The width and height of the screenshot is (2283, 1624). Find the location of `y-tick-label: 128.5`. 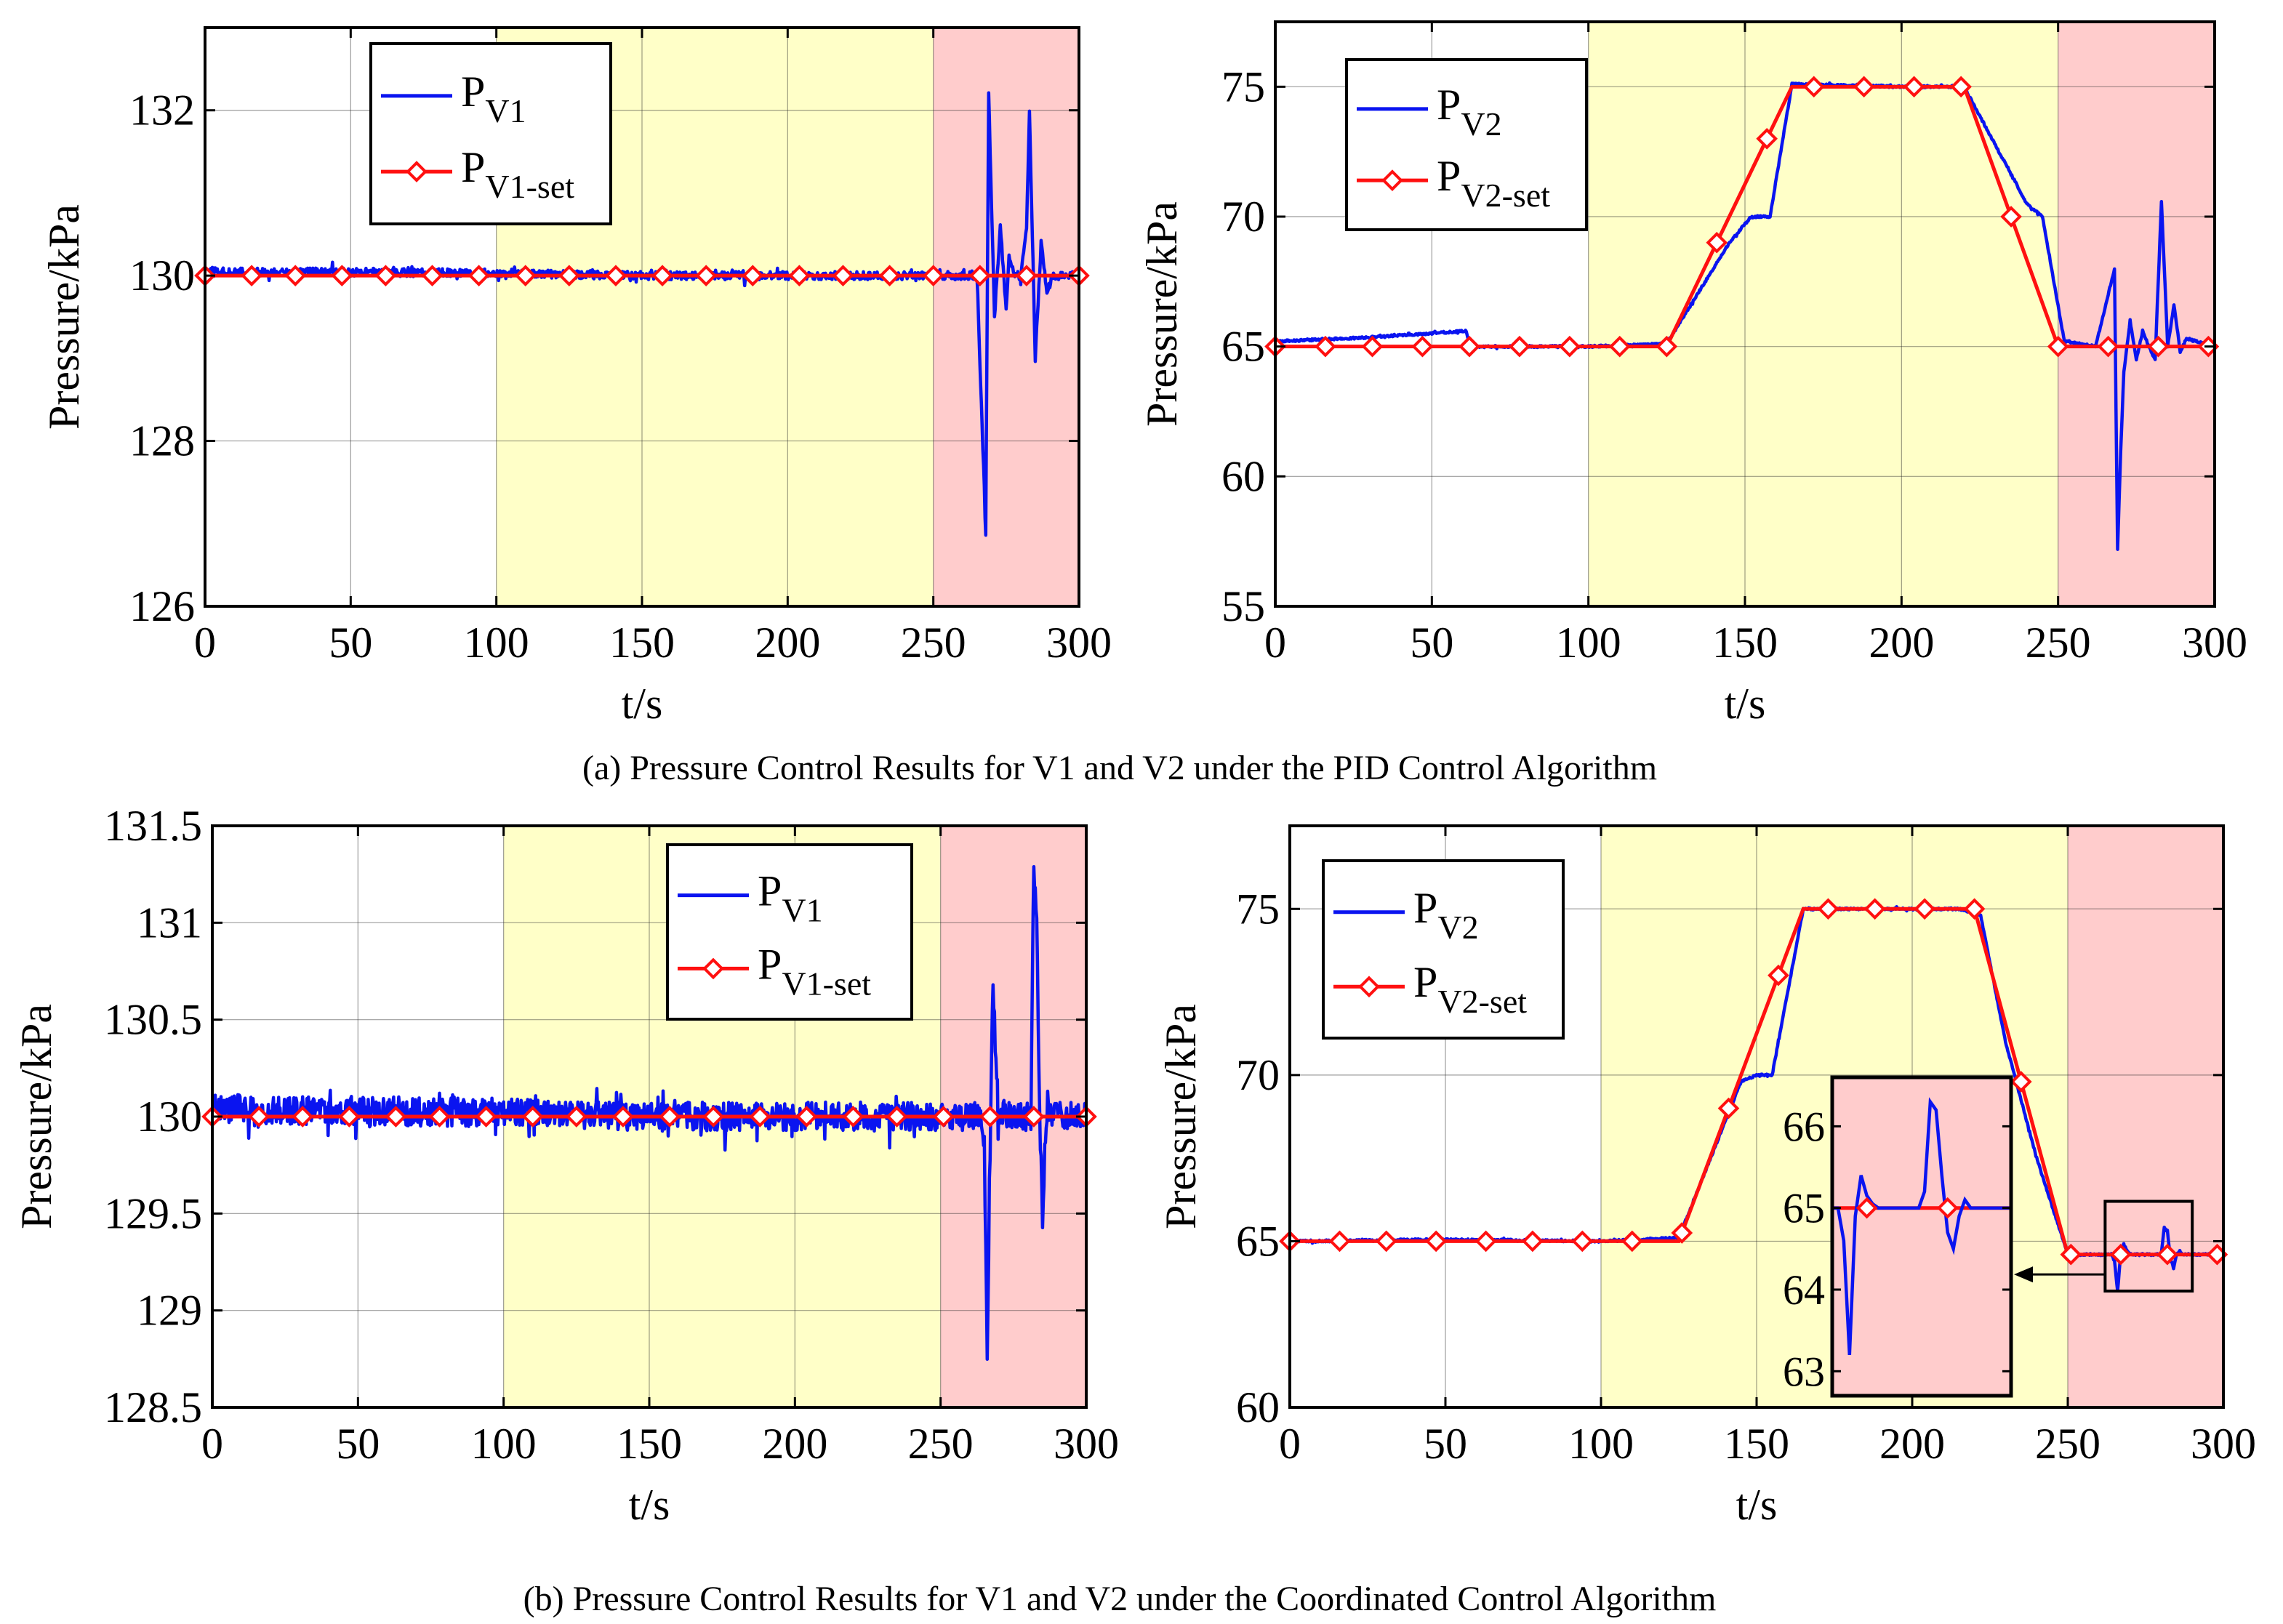

y-tick-label: 128.5 is located at coordinates (153, 1407).